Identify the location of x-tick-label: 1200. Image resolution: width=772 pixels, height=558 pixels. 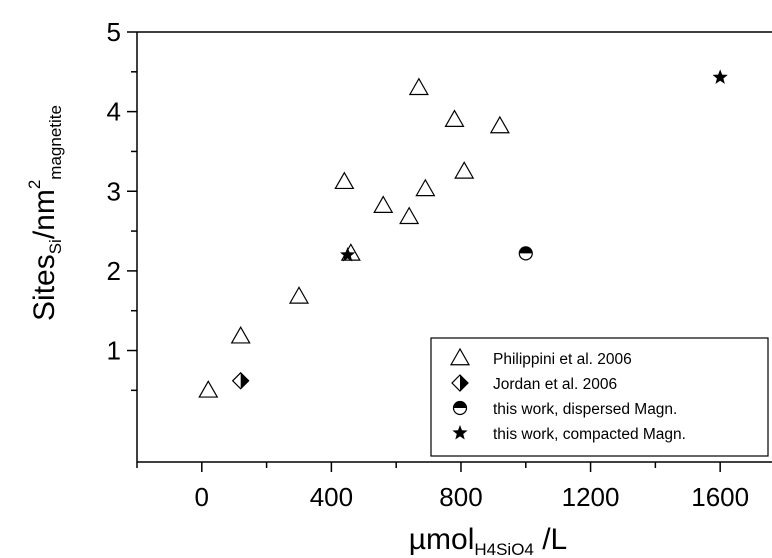
(591, 497).